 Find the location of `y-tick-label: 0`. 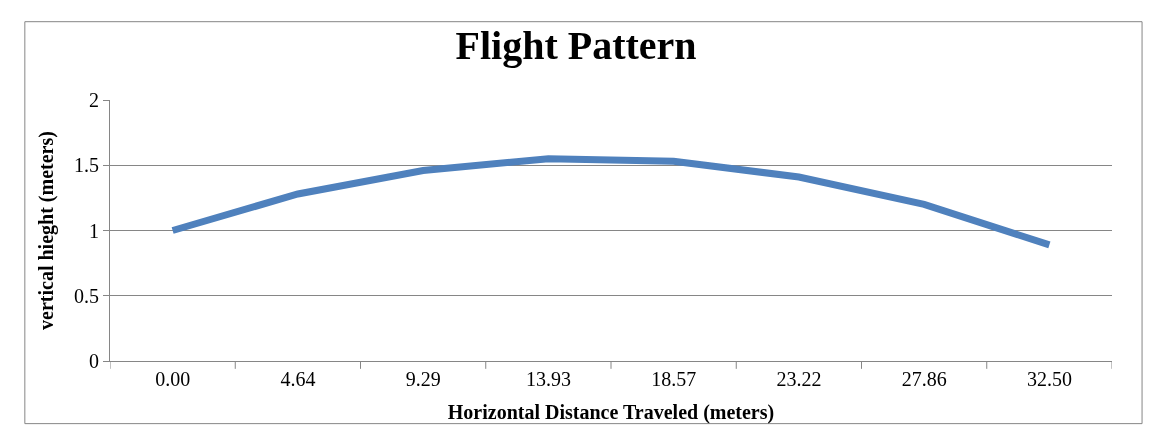

y-tick-label: 0 is located at coordinates (94, 361).